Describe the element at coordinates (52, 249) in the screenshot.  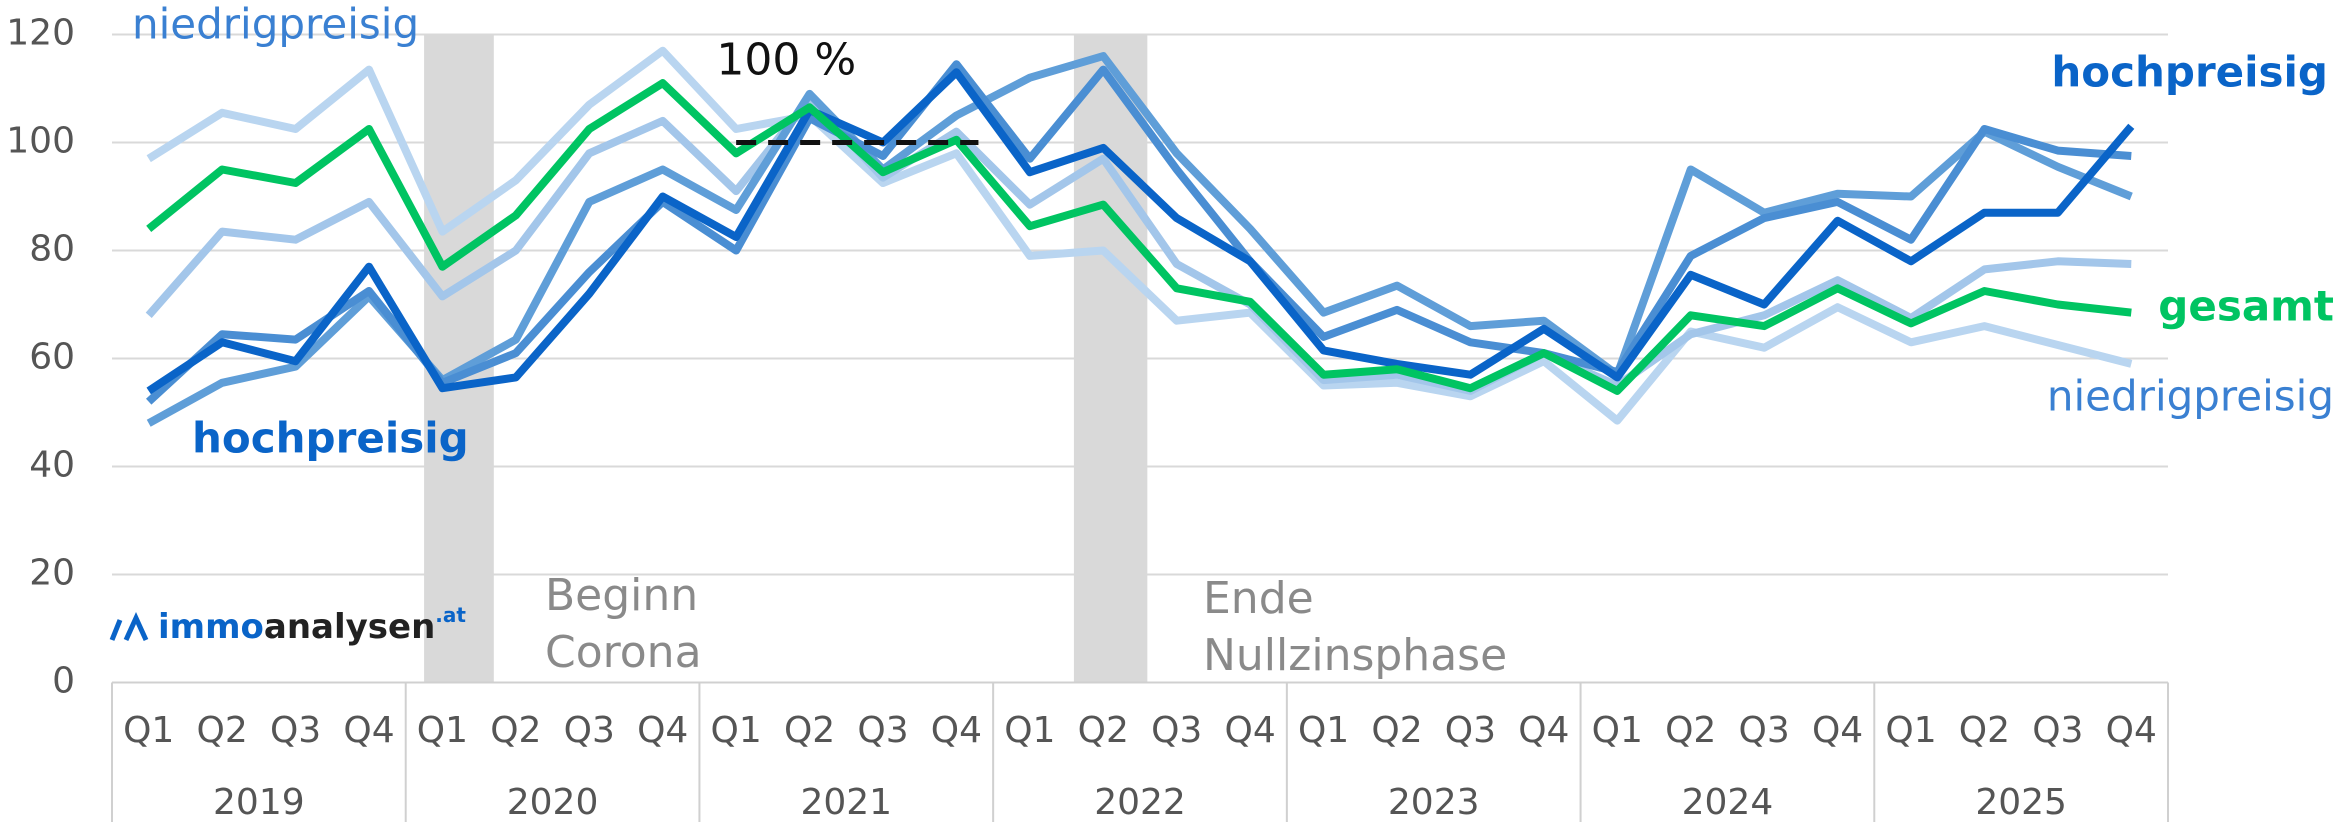
I see `y-tick-label: 80` at that location.